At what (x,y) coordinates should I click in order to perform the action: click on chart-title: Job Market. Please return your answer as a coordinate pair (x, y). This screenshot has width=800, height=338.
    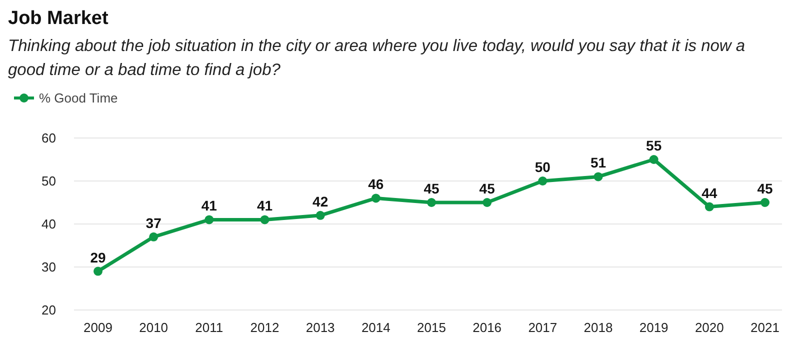
    Looking at the image, I should click on (59, 19).